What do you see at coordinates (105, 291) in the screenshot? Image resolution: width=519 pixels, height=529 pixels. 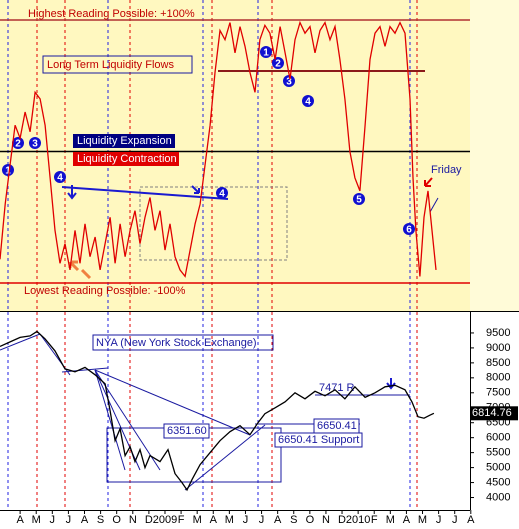 I see `annotation: Lowest Reading Possible: -100%` at bounding box center [105, 291].